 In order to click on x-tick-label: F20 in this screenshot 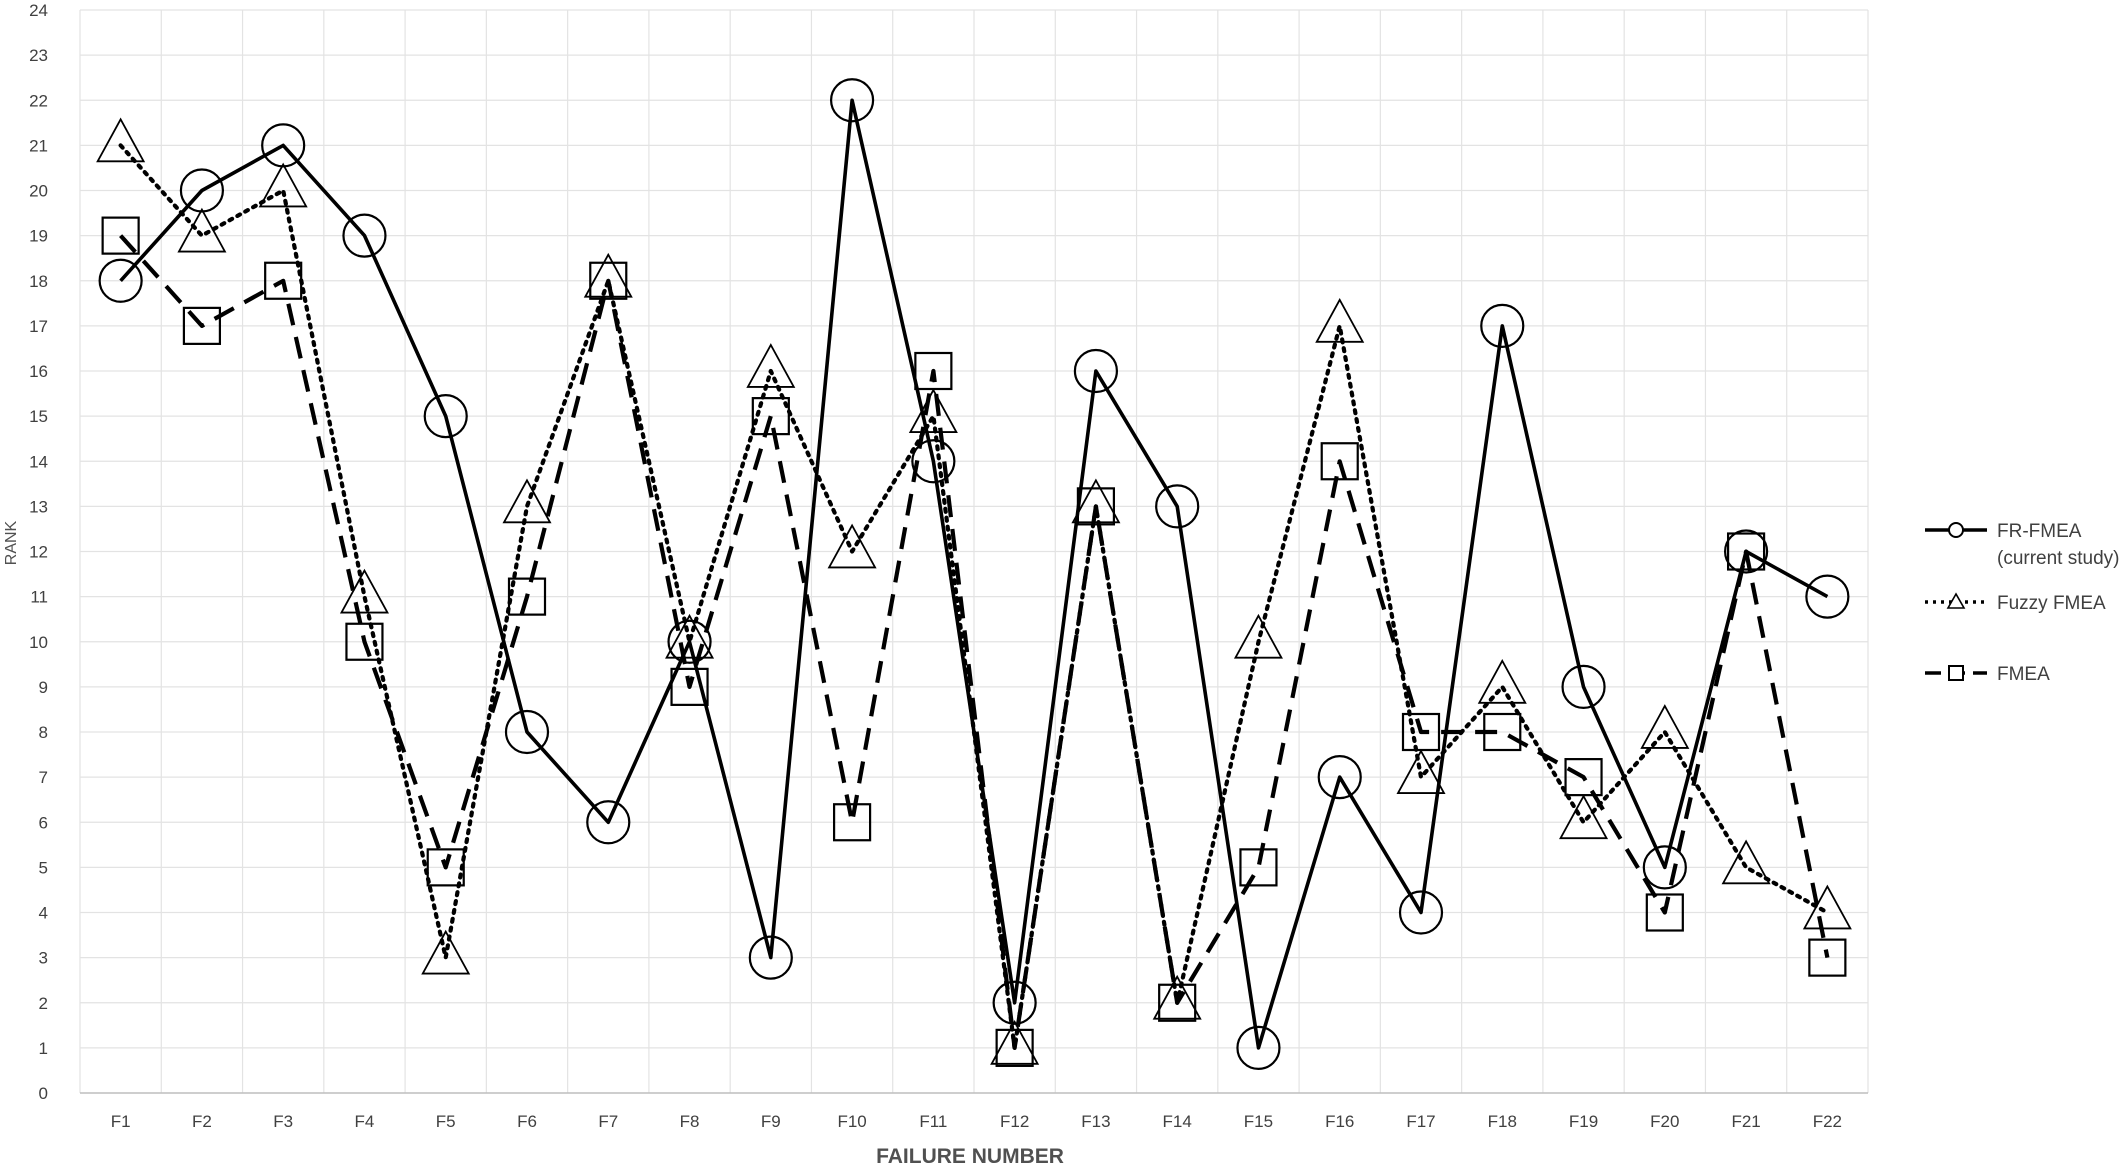, I will do `click(1664, 1121)`.